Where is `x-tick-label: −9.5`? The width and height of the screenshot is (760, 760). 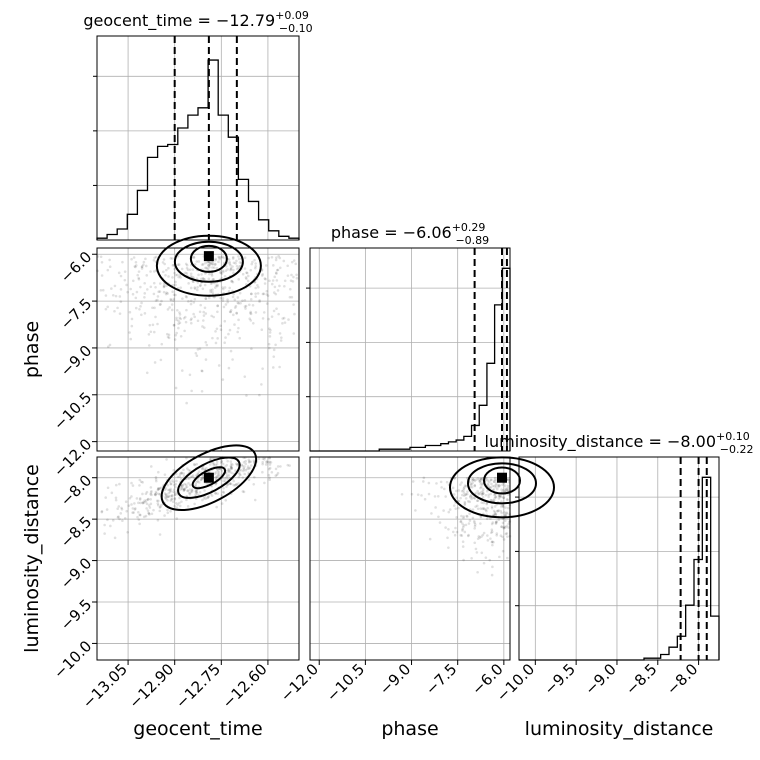
x-tick-label: −9.5 is located at coordinates (559, 679).